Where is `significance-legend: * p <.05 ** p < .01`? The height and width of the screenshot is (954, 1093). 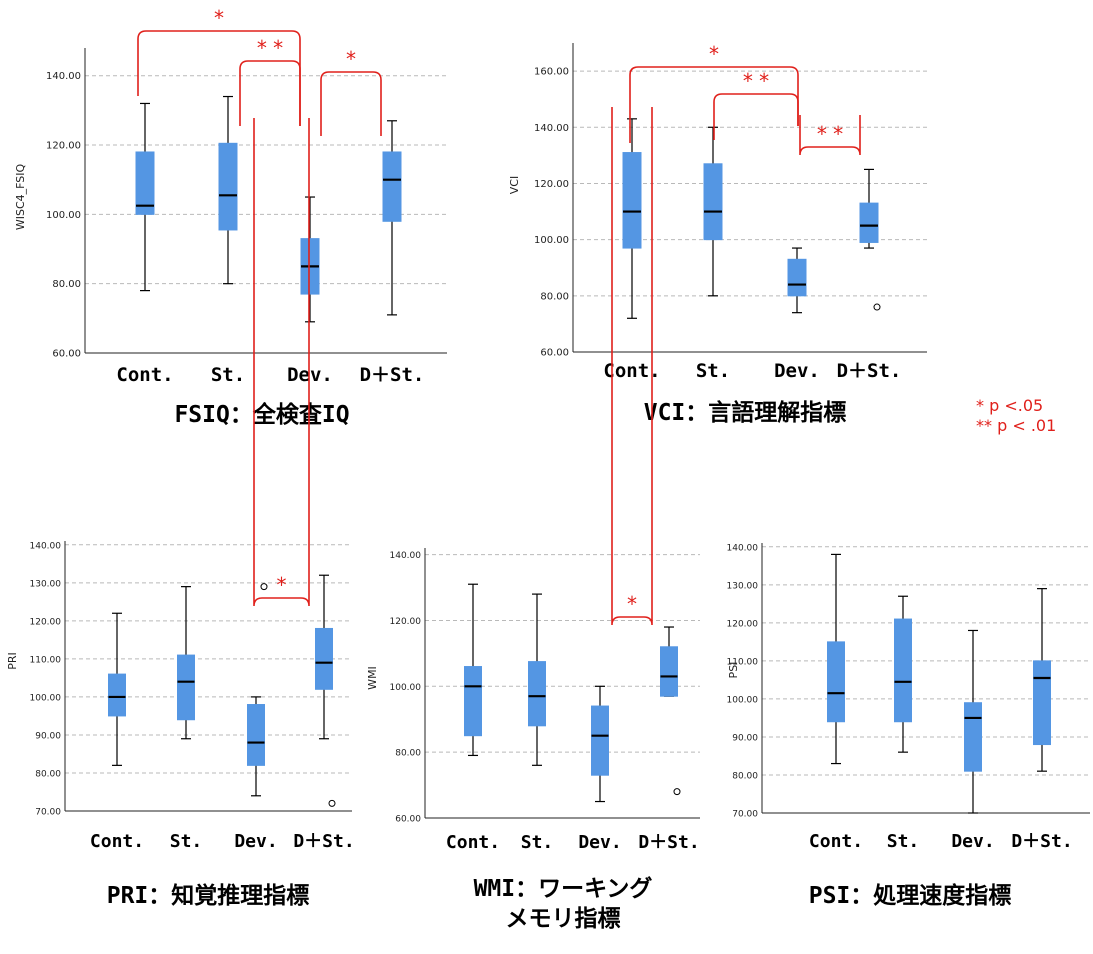
significance-legend: * p <.05 ** p < .01 is located at coordinates (1016, 416).